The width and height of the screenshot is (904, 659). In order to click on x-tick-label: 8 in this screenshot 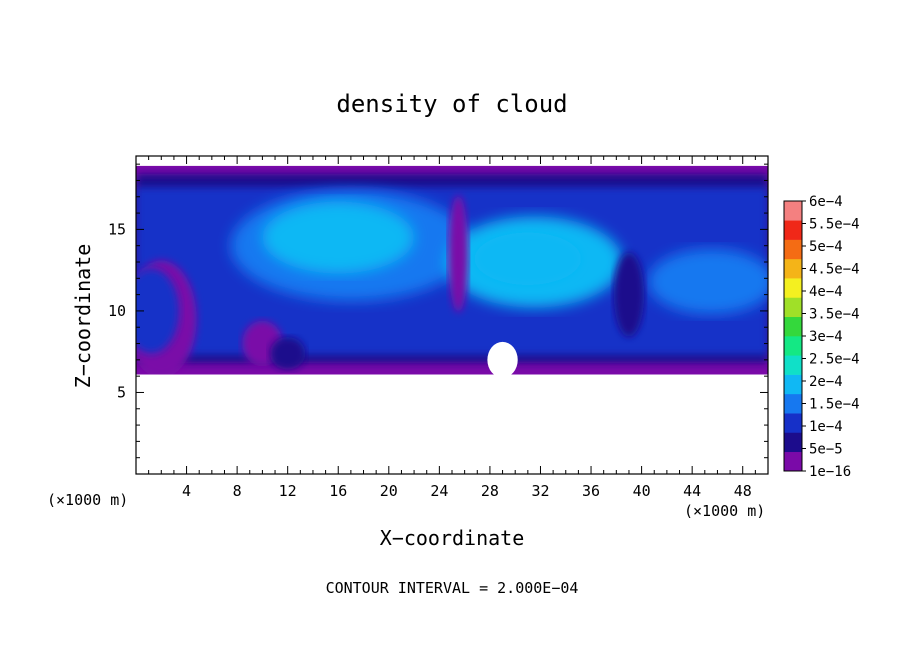, I will do `click(237, 491)`.